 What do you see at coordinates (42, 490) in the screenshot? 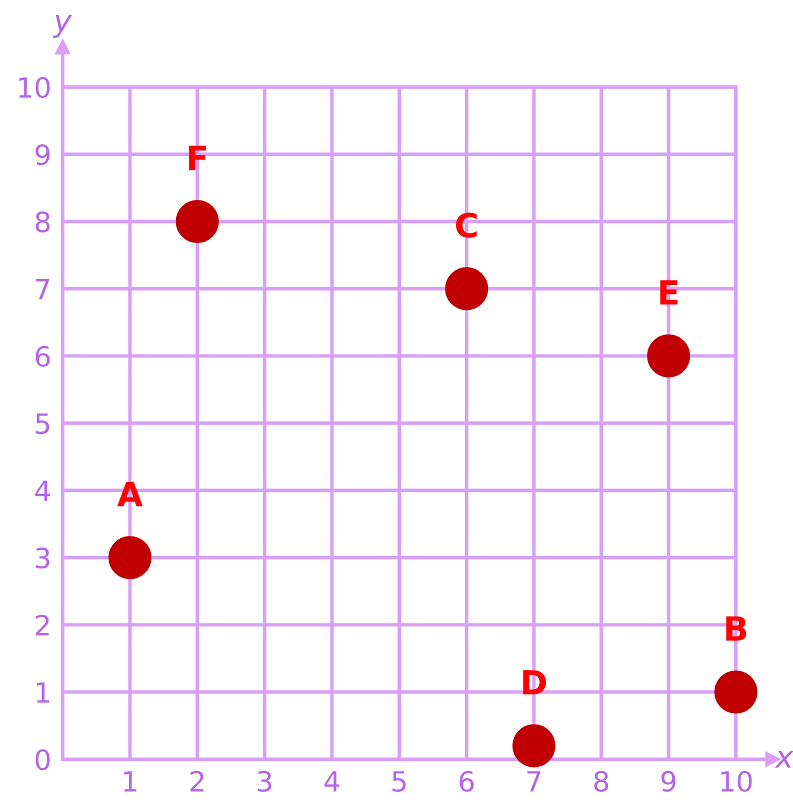
I see `y-tick-label: 4` at bounding box center [42, 490].